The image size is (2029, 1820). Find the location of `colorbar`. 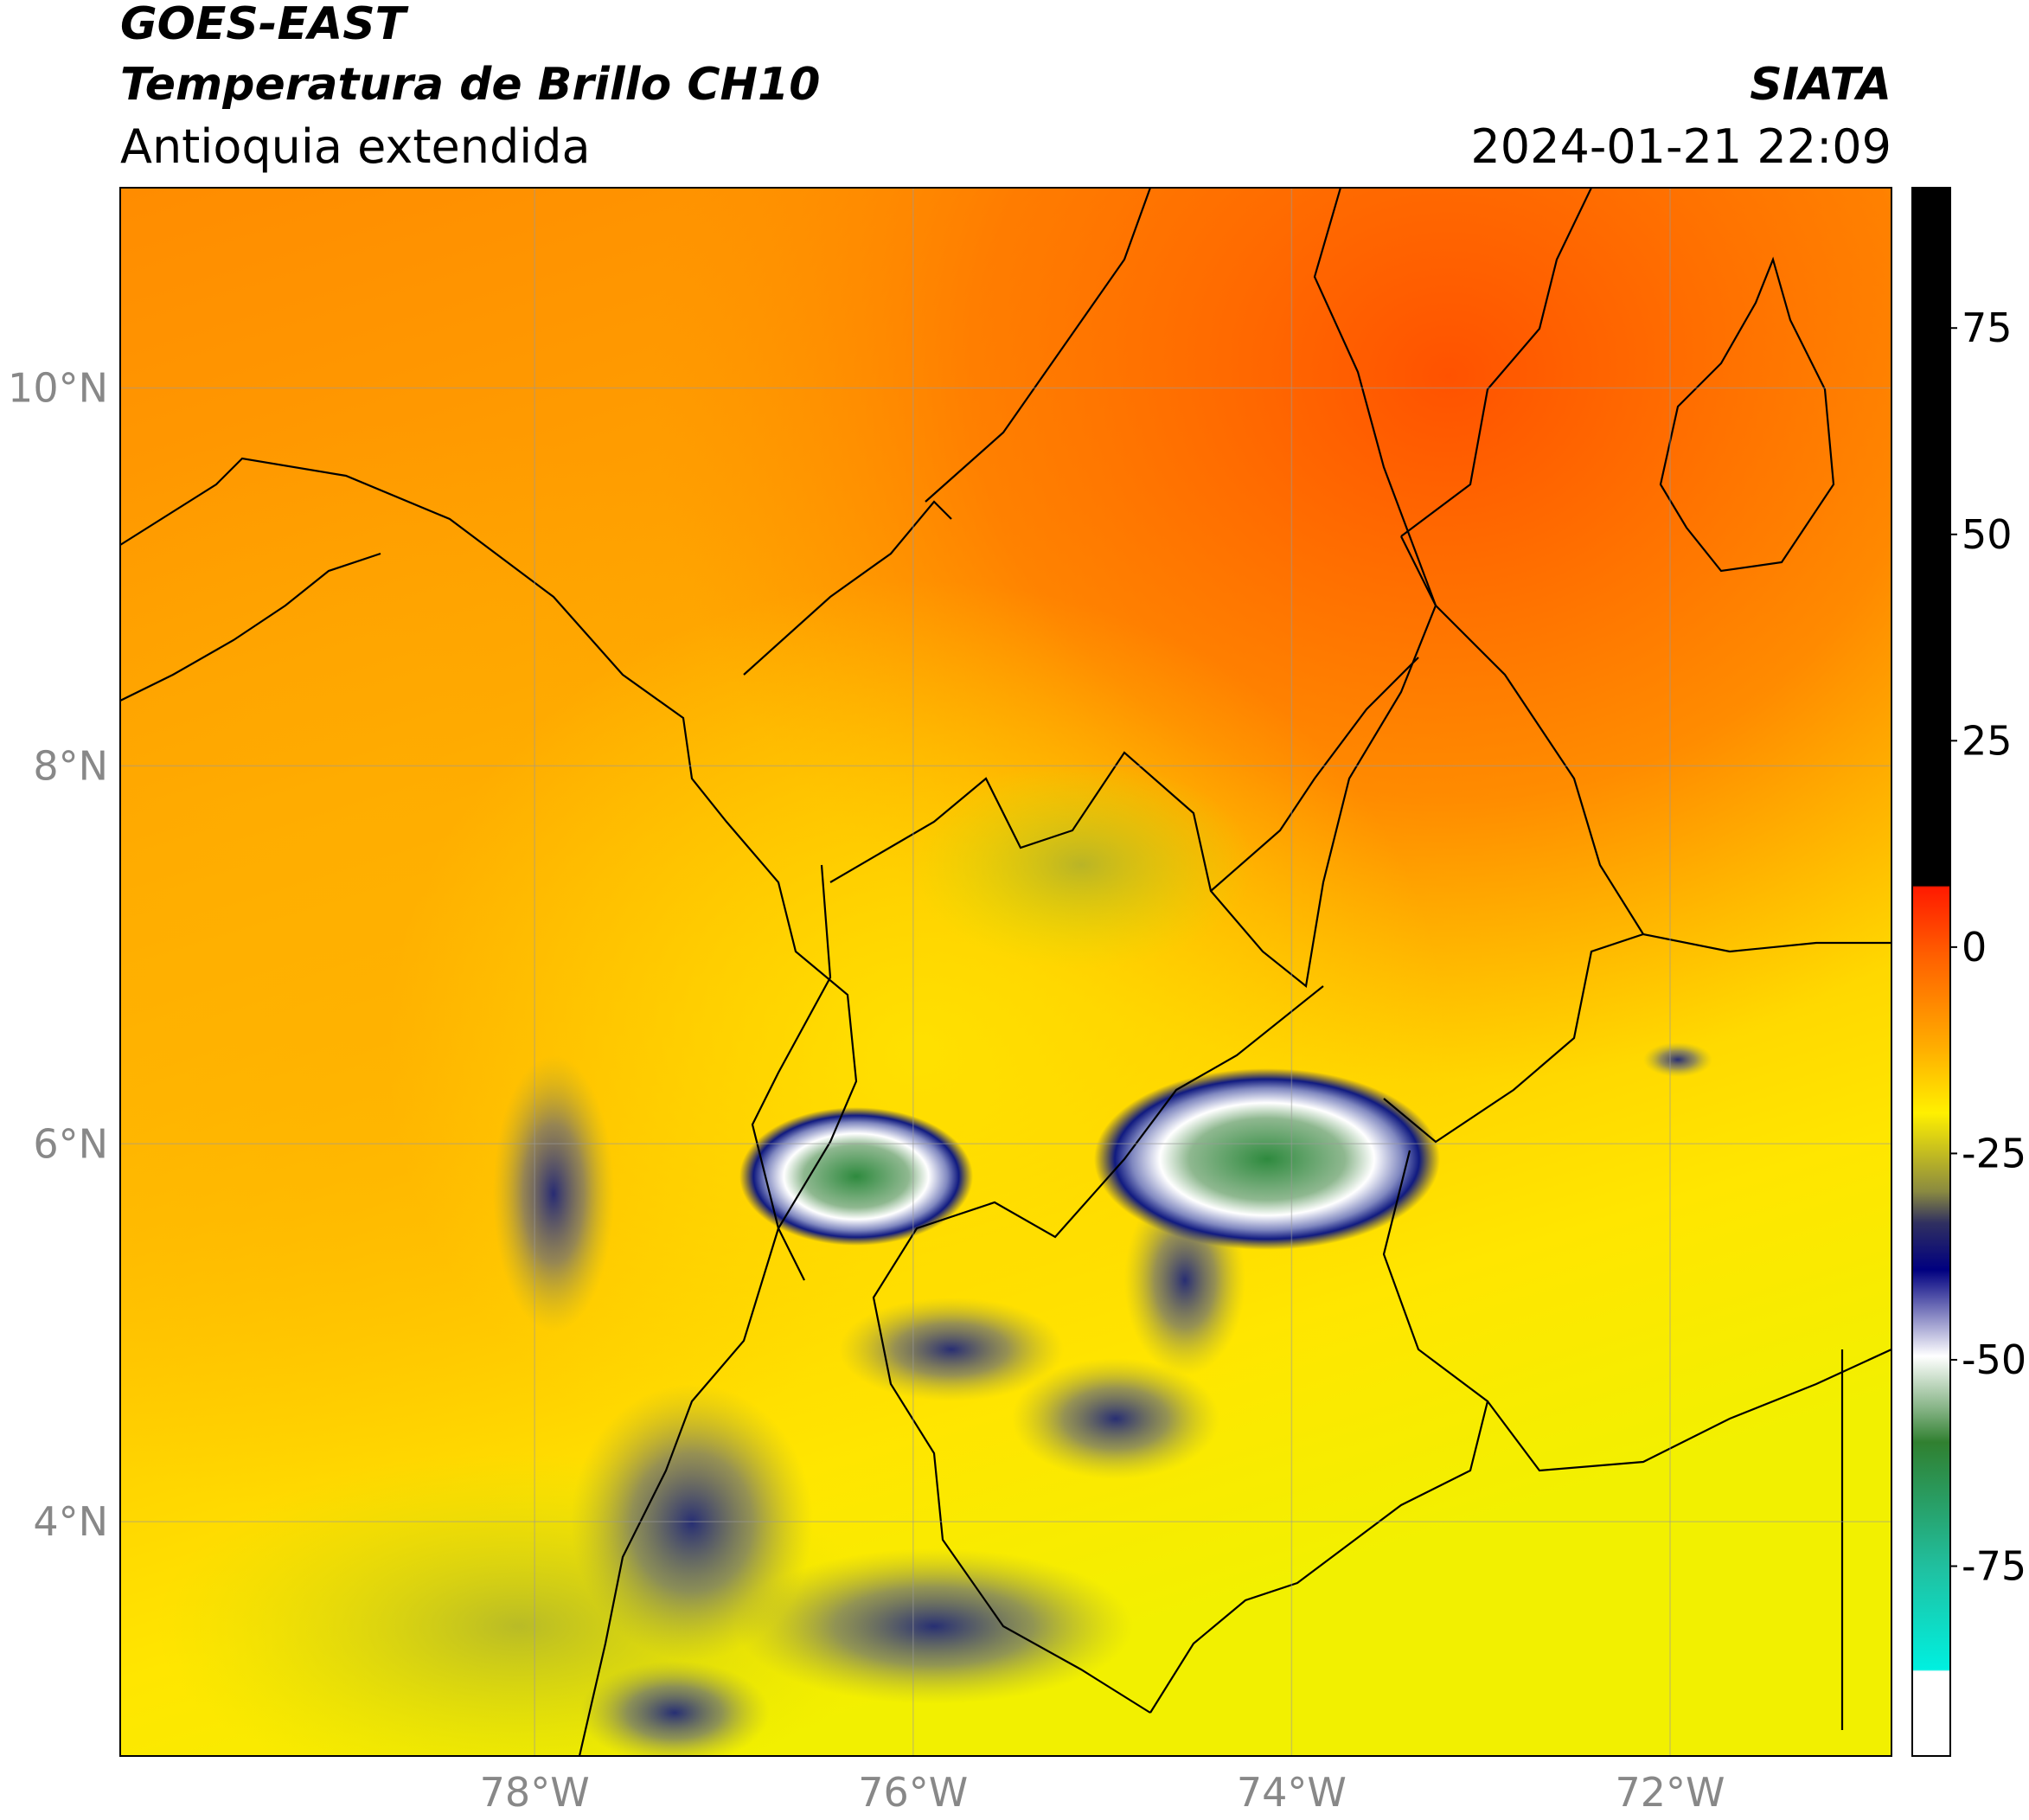

colorbar is located at coordinates (1931, 972).